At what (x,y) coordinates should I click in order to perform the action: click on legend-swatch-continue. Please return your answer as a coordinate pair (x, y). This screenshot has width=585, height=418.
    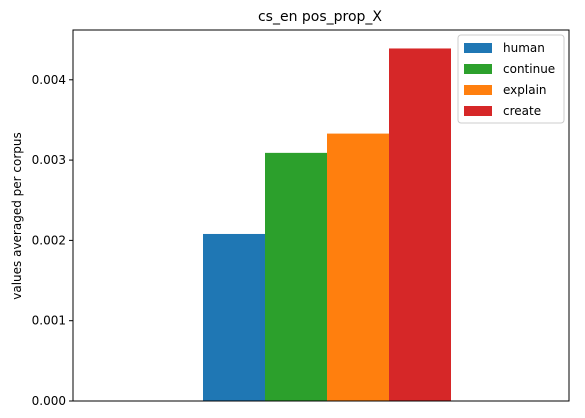
    Looking at the image, I should click on (478, 69).